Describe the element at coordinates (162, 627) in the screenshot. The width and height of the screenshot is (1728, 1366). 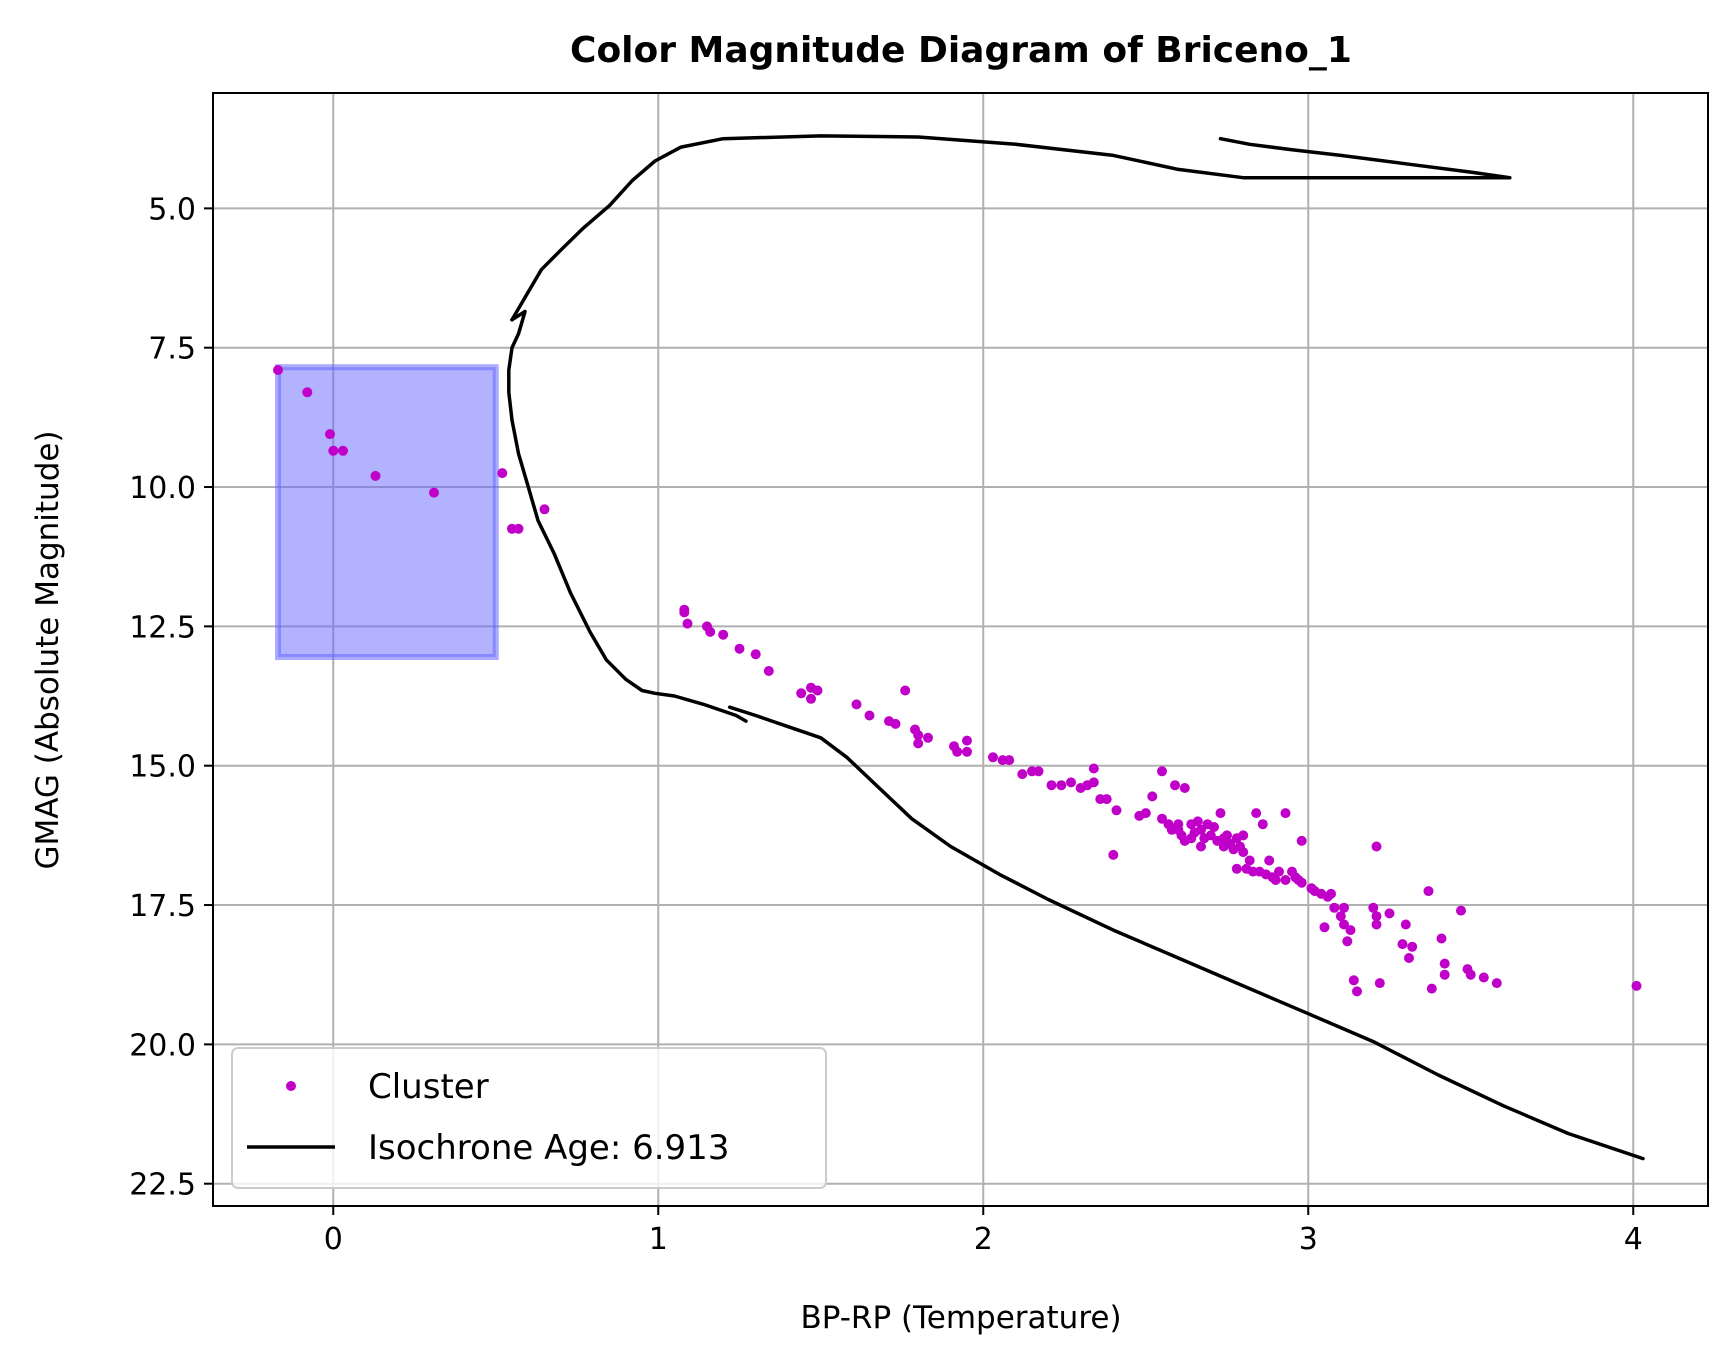
I see `y-tick-label: 12.5` at that location.